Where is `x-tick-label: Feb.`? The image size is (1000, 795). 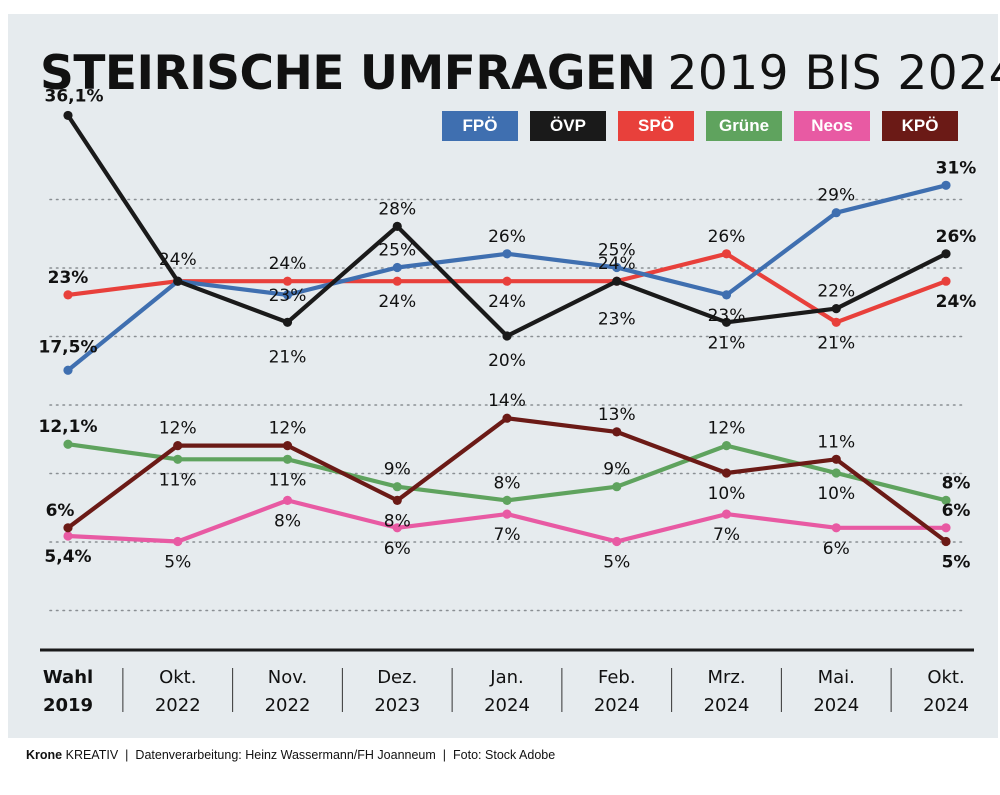 x-tick-label: Feb. is located at coordinates (617, 677).